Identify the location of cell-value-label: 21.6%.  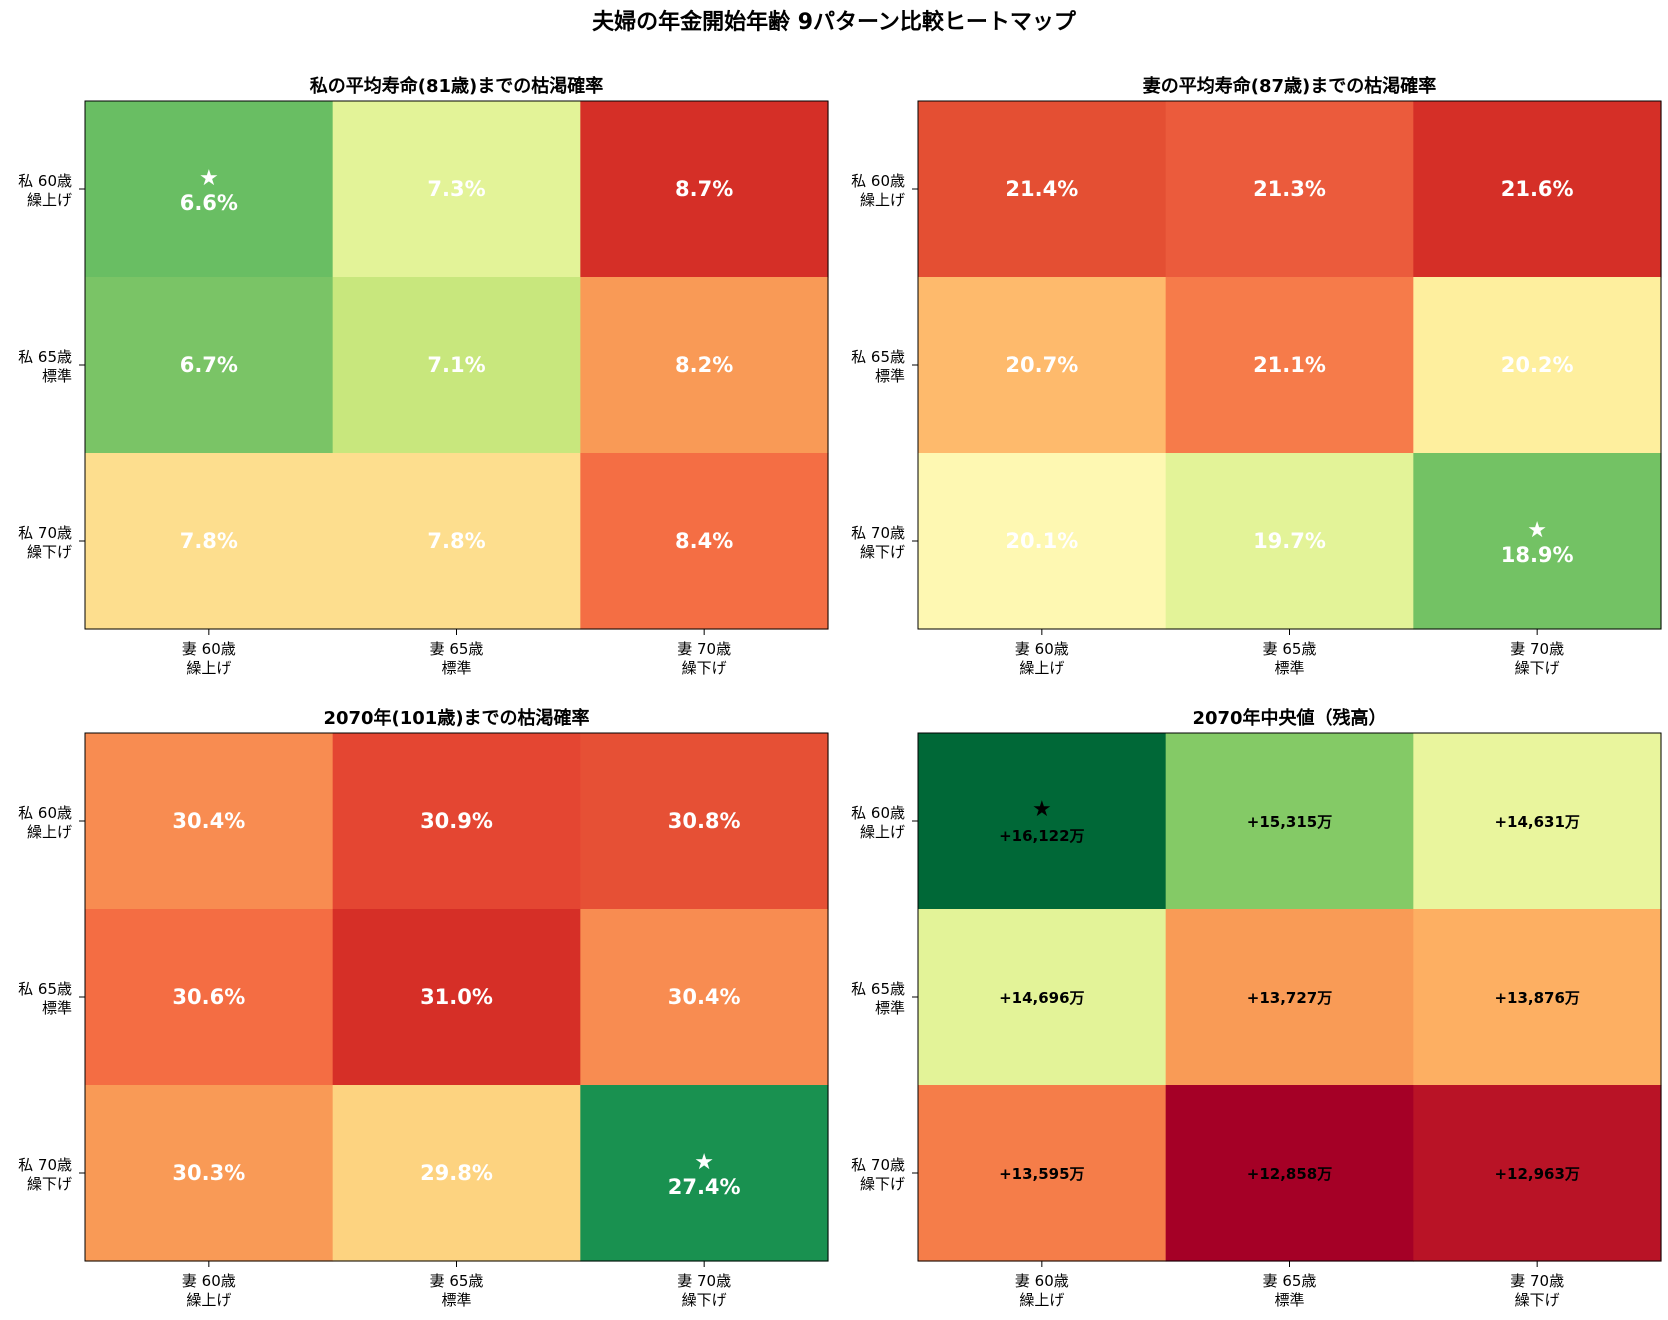
(1537, 189).